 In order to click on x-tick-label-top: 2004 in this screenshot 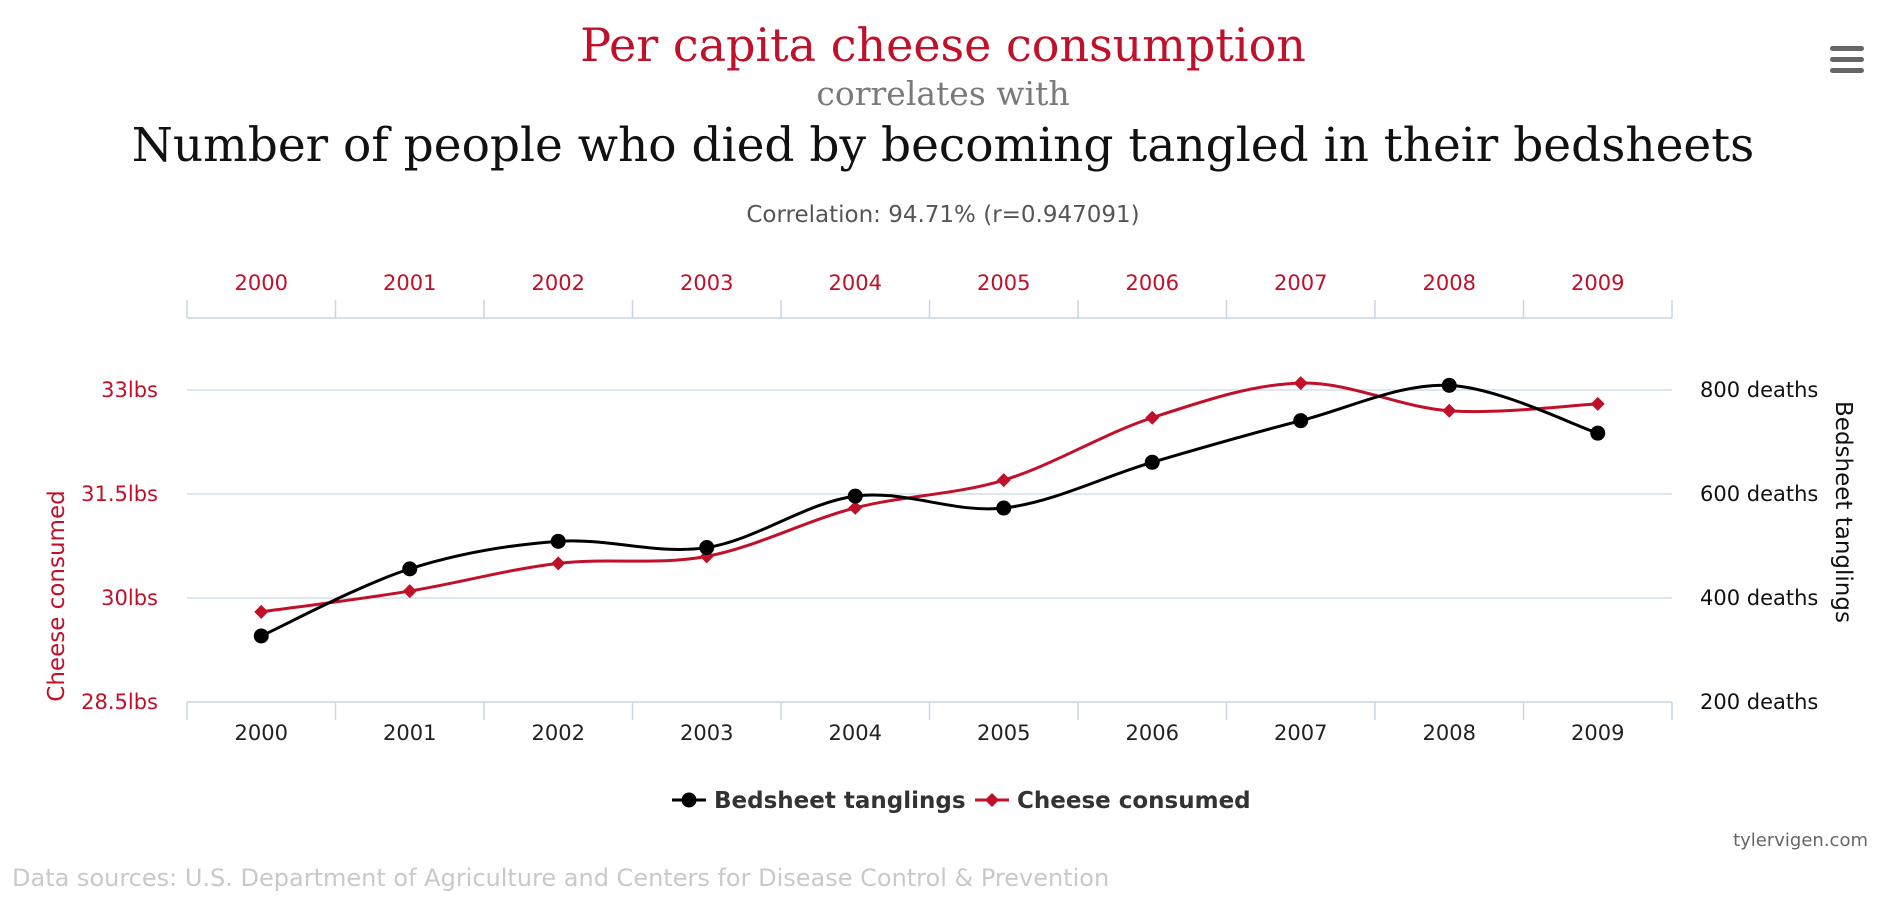, I will do `click(855, 283)`.